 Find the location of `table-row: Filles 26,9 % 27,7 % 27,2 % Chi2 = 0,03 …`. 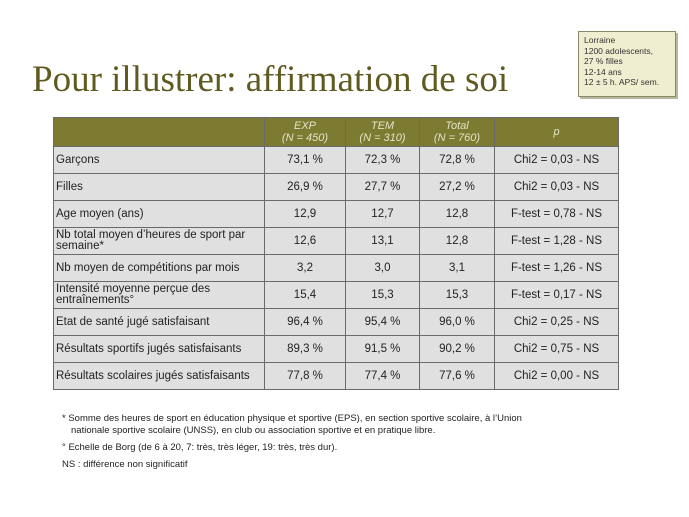

table-row: Filles 26,9 % 27,7 % 27,2 % Chi2 = 0,03 … is located at coordinates (336, 187).